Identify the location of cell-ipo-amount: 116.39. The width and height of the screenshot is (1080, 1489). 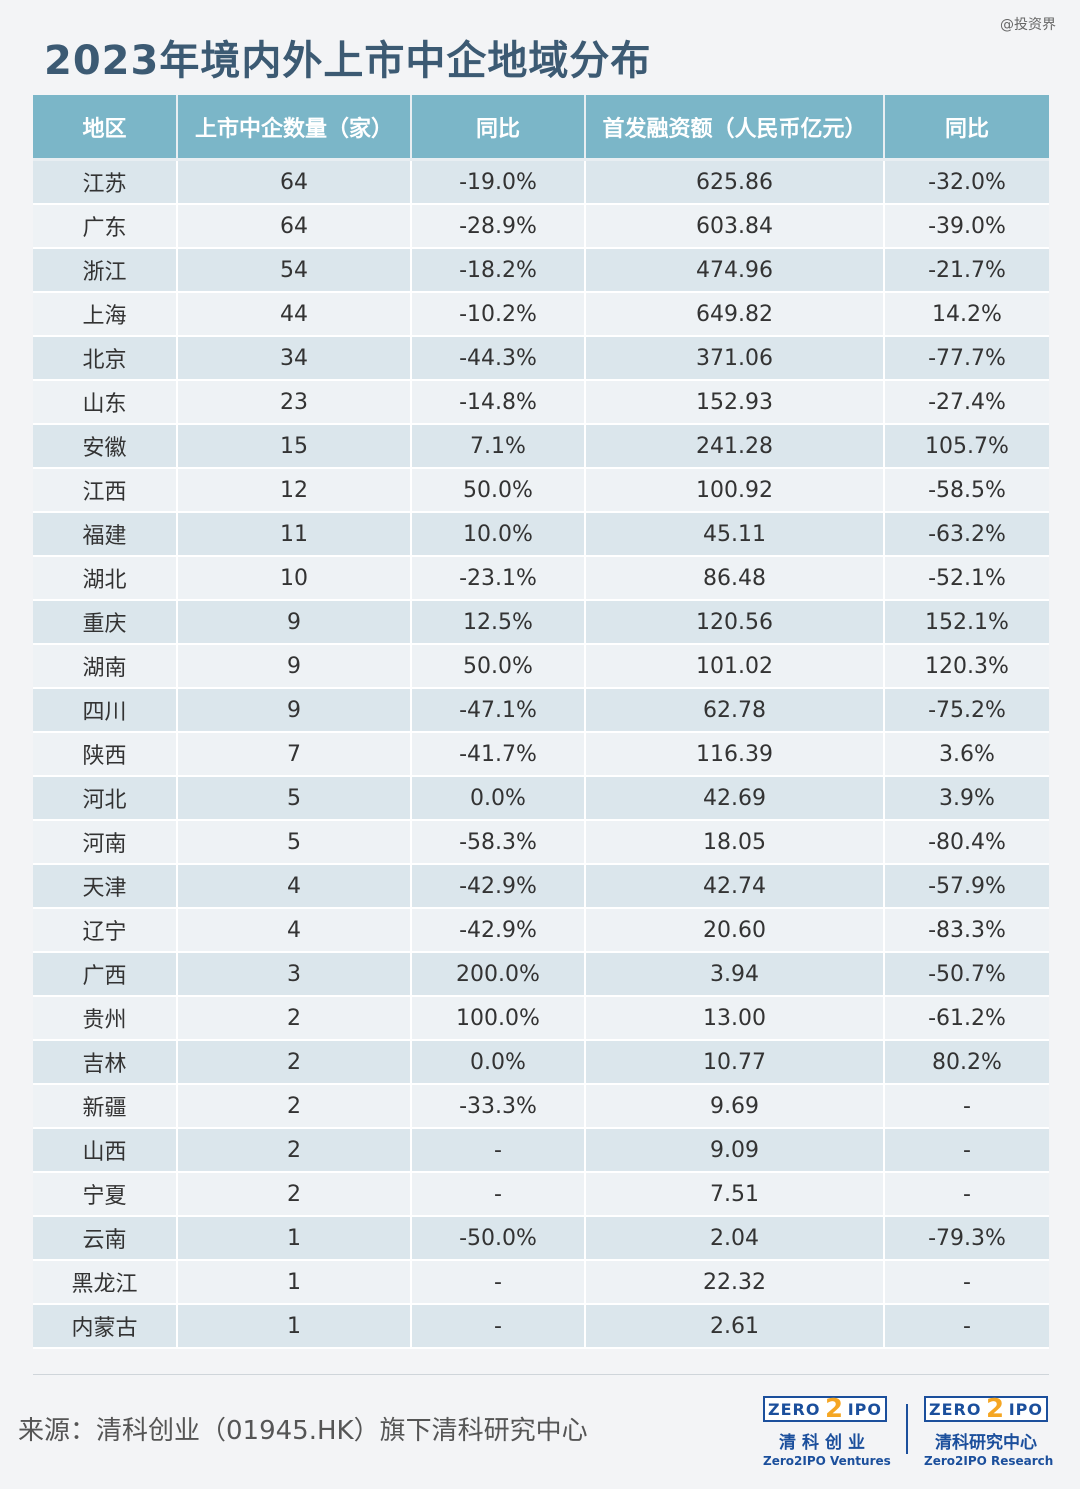
(735, 755).